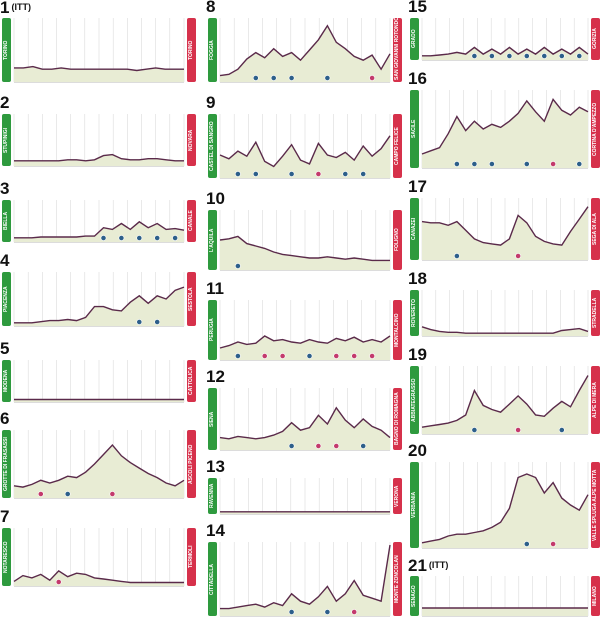  I want to click on stage-number-text: 16, so click(417, 78).